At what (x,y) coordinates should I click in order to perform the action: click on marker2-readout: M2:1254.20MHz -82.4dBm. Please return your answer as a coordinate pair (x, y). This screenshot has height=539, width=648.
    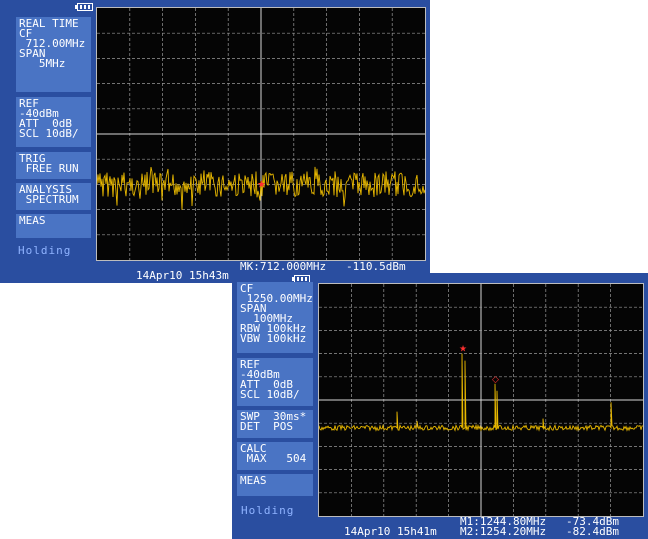
    Looking at the image, I should click on (539, 531).